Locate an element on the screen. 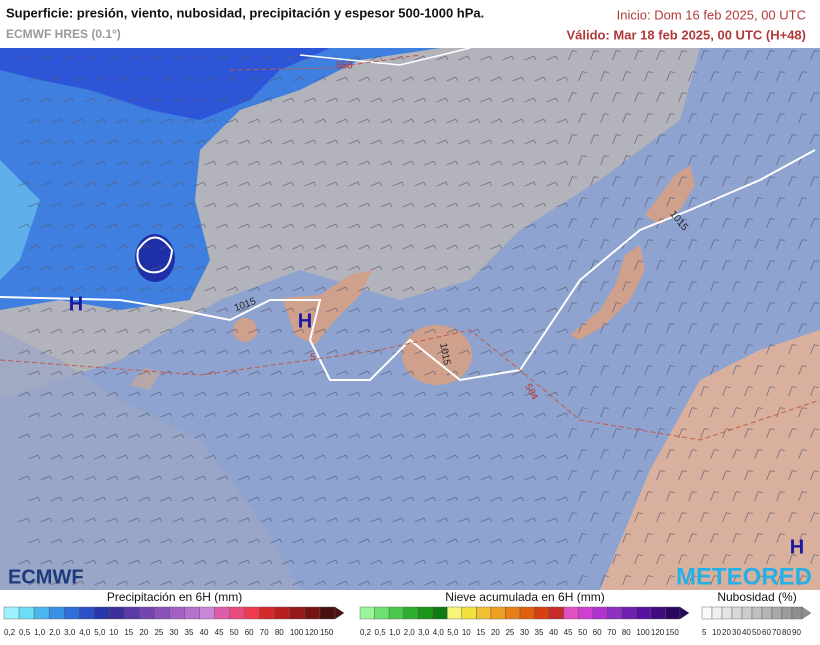 This screenshot has width=820, height=645. legend-label: 120 is located at coordinates (312, 632).